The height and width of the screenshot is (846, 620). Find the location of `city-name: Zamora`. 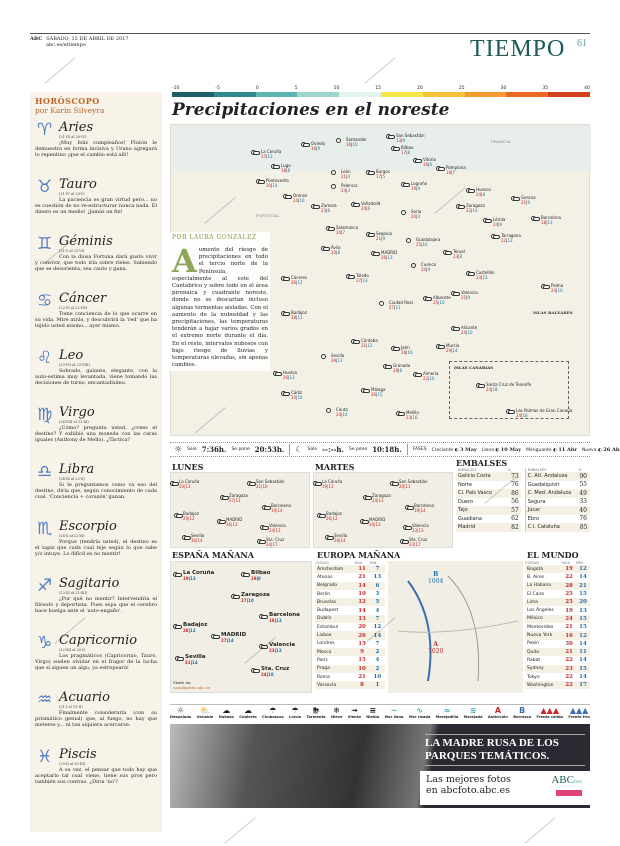

city-name: Zamora is located at coordinates (329, 205).